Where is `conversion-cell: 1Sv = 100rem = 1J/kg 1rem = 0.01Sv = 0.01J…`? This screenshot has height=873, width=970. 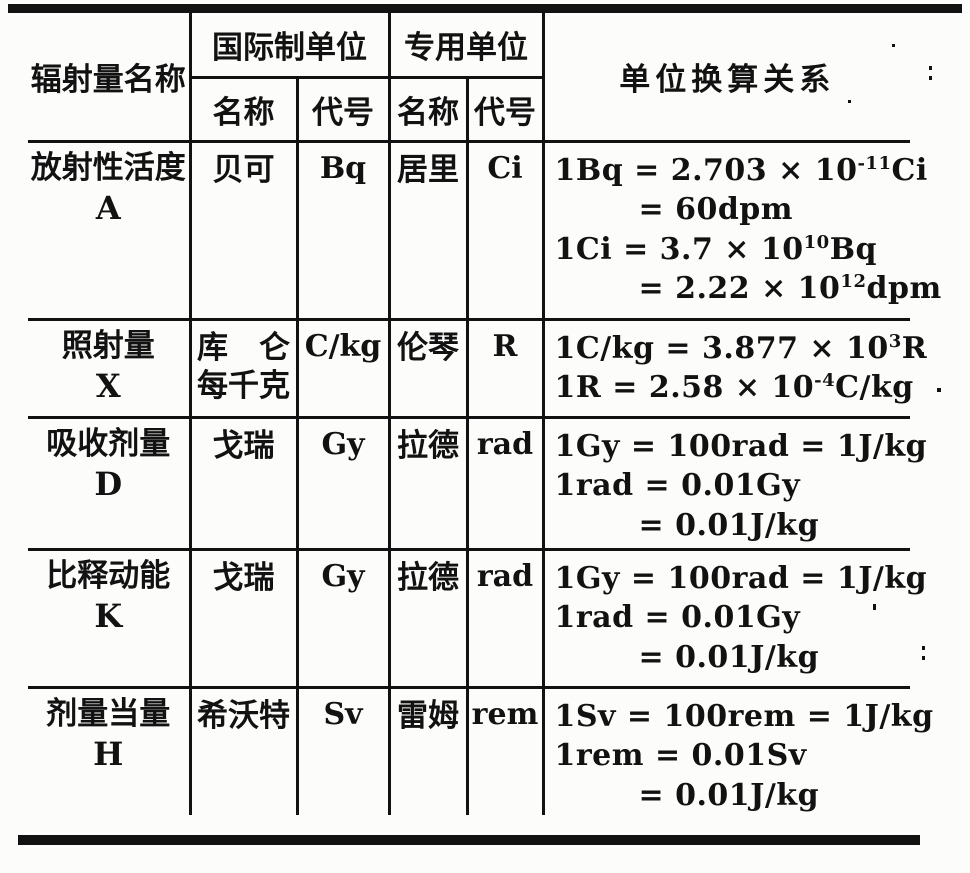 conversion-cell: 1Sv = 100rem = 1J/kg 1rem = 0.01Sv = 0.01J… is located at coordinates (737, 751).